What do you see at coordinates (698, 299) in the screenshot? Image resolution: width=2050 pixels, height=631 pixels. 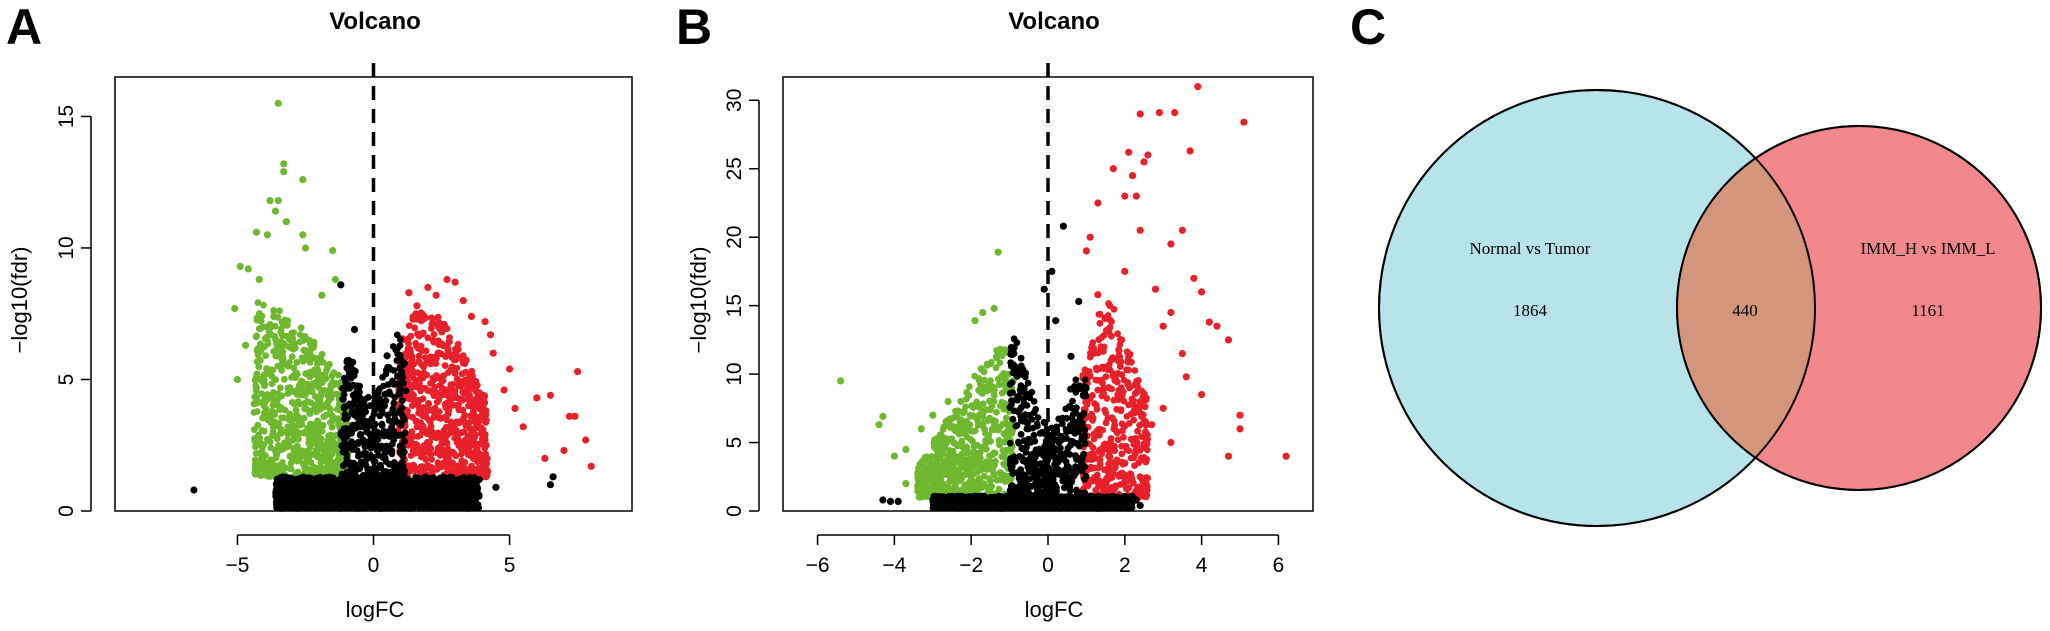 I see `chart-b-y-axis-label: −log10(fdr)` at bounding box center [698, 299].